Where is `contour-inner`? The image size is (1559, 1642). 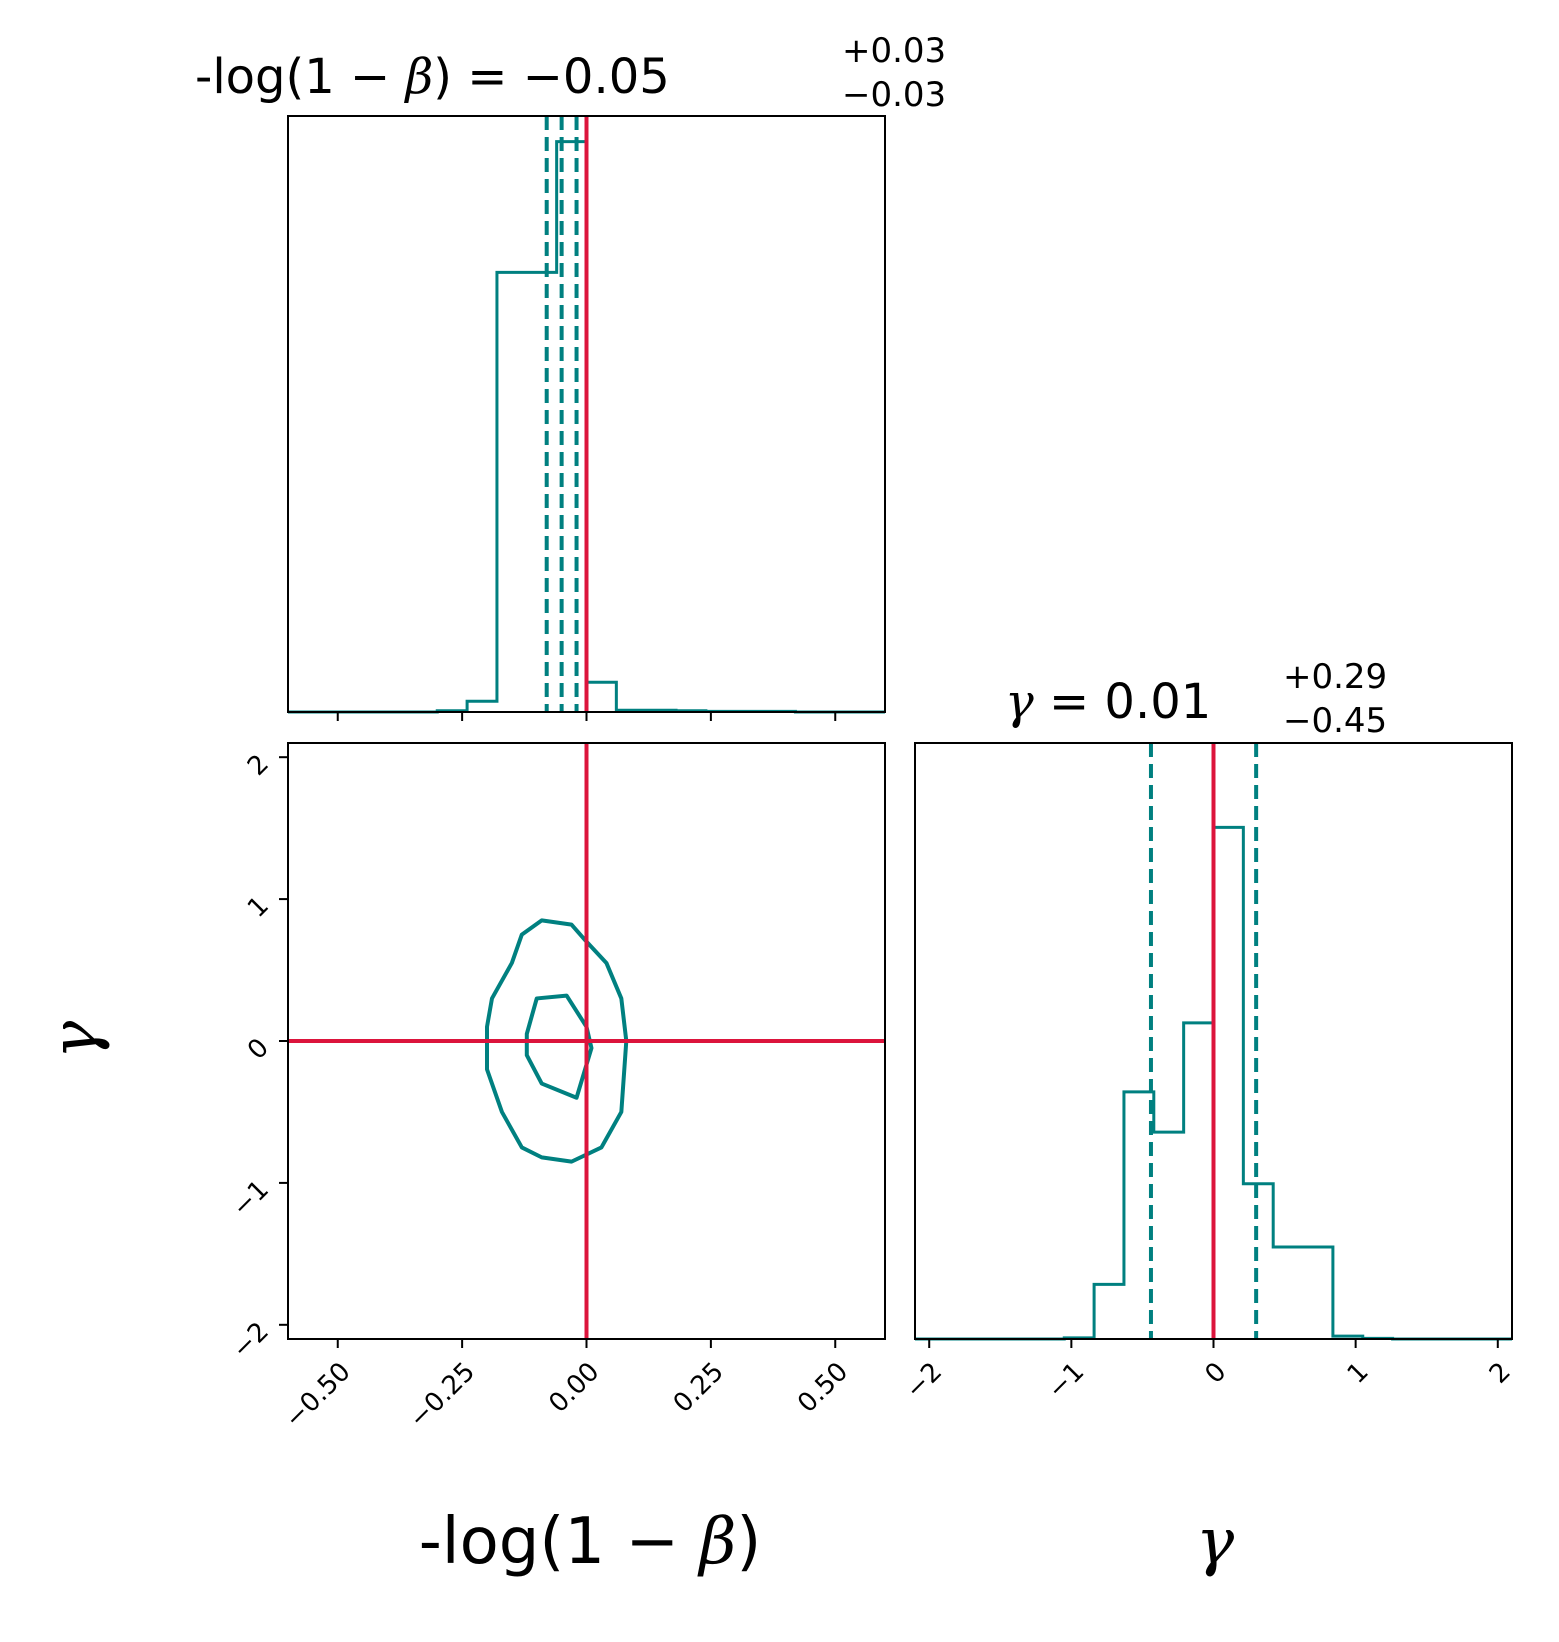
contour-inner is located at coordinates (559, 1046).